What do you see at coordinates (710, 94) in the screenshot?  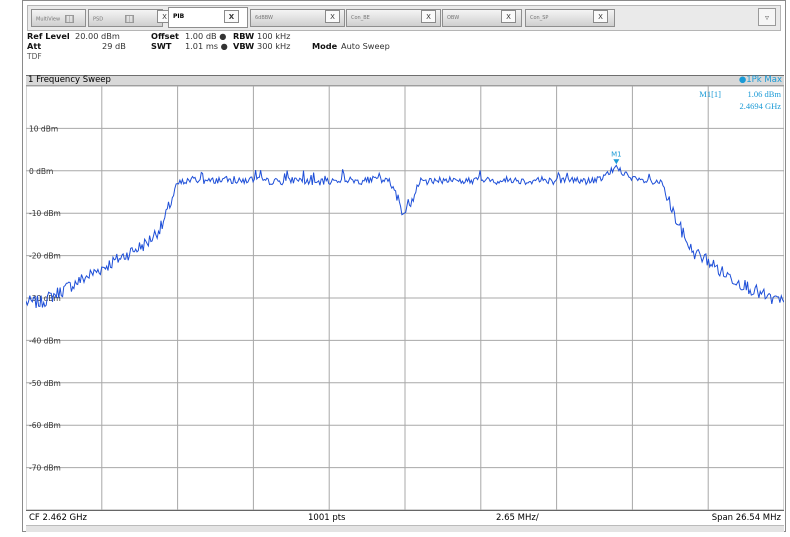 I see `marker-label: M1[1]` at bounding box center [710, 94].